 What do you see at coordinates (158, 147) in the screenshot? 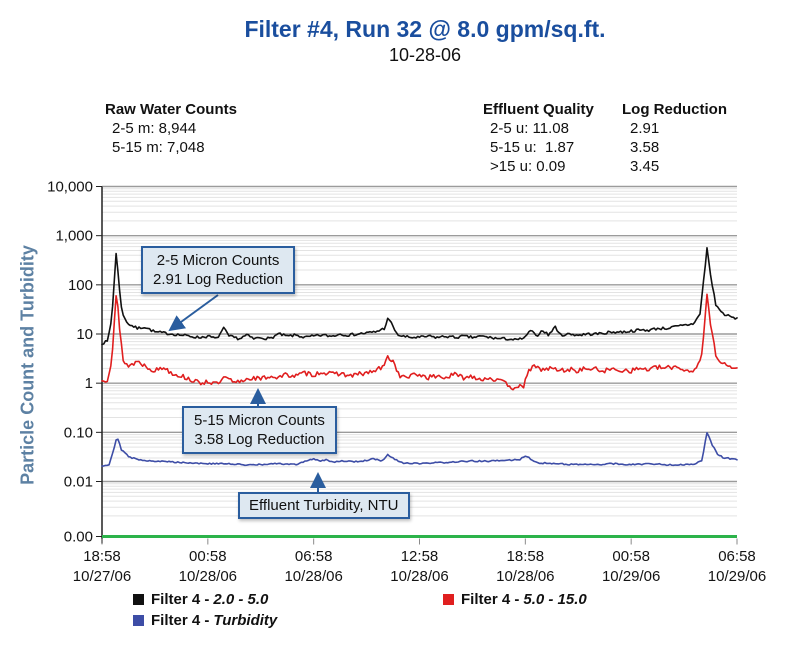
I see `raw-water-5-15: 5-15 m: 7,048` at bounding box center [158, 147].